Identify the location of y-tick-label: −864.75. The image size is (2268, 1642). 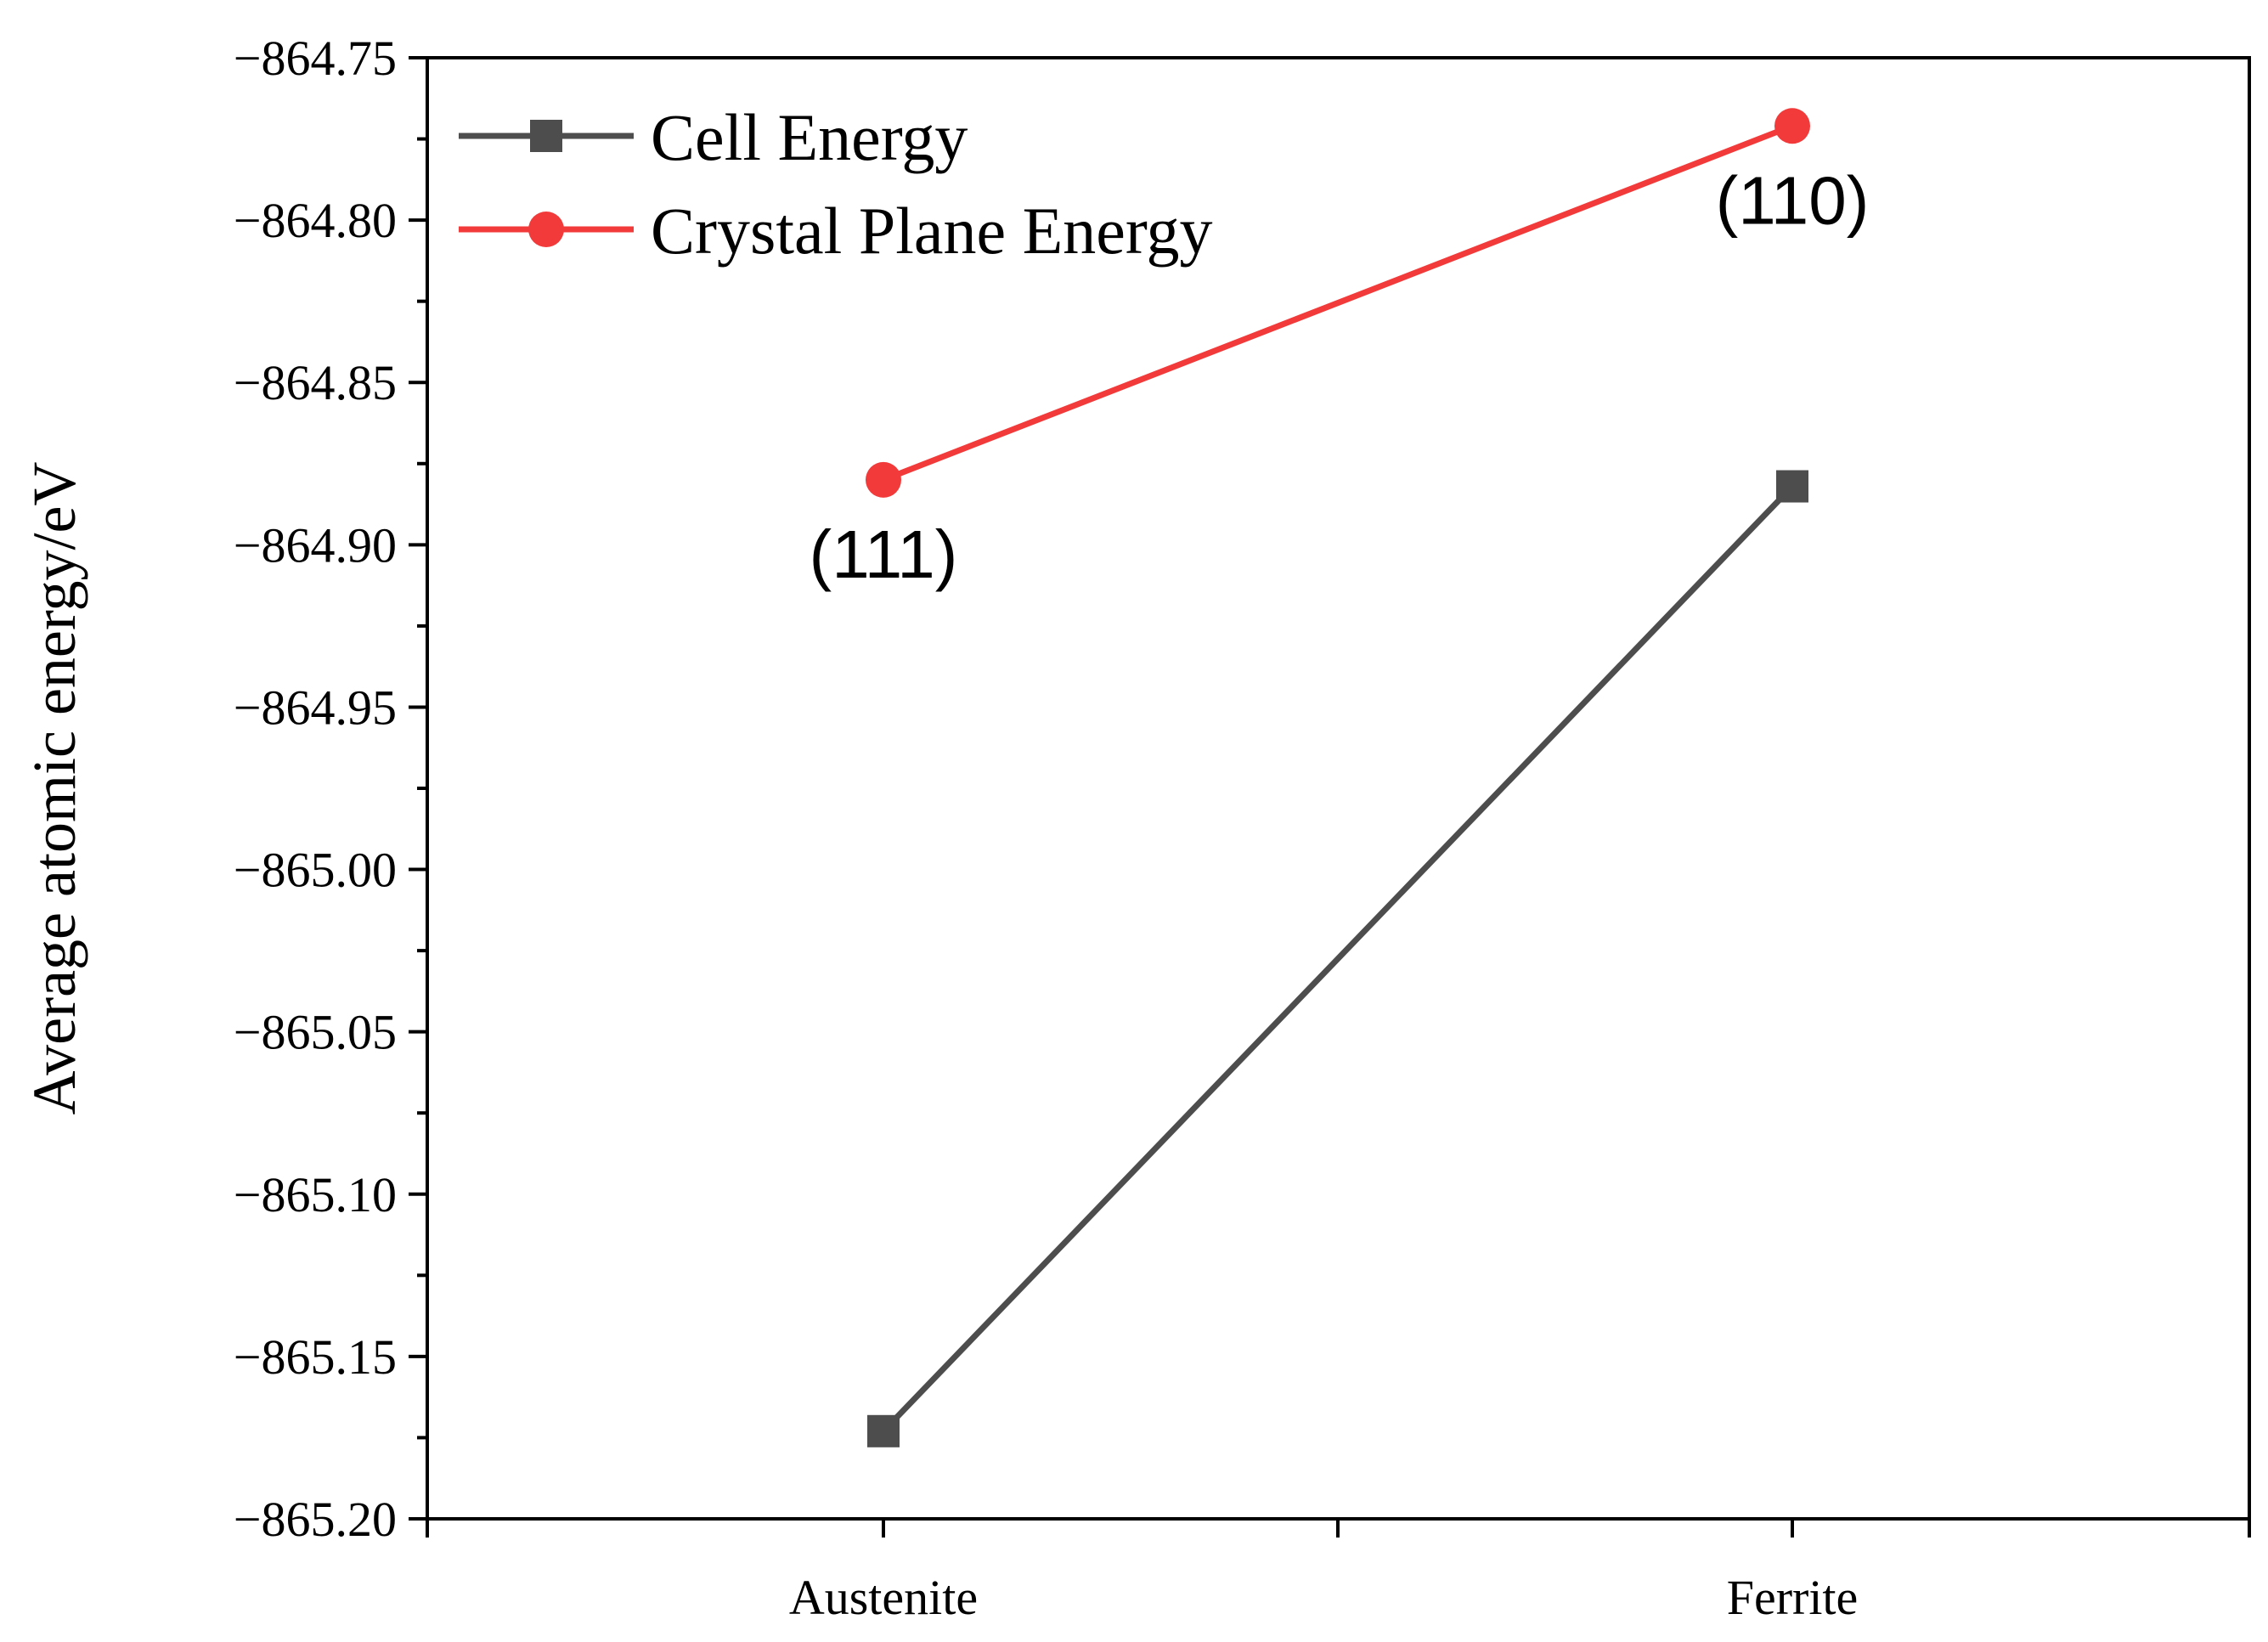
(315, 58).